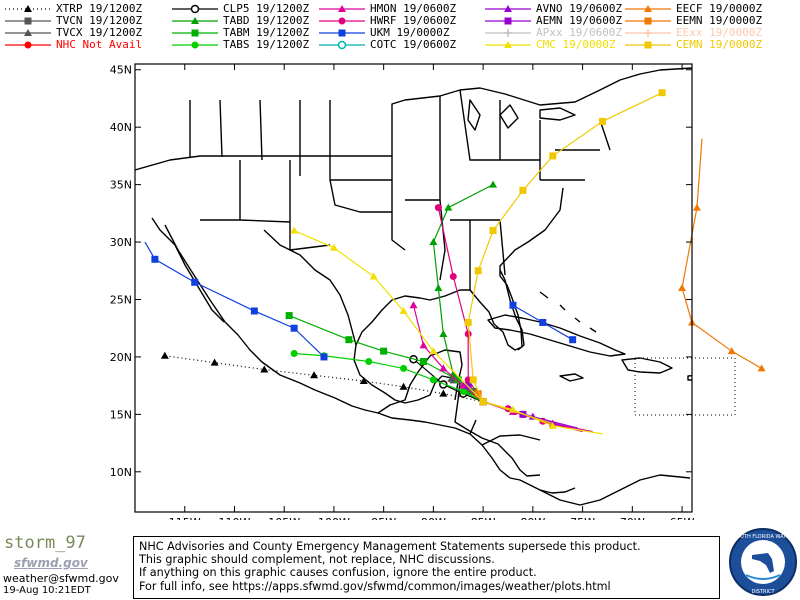  Describe the element at coordinates (705, 45) in the screenshot. I see `legend-entry: CEMN 19/0000Z` at that location.